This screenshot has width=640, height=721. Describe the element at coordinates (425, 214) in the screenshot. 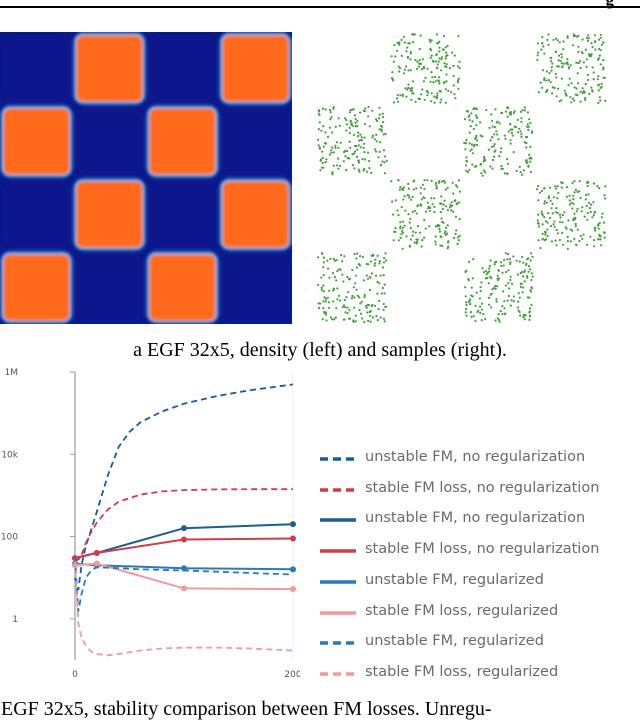

I see `sample-cluster` at that location.